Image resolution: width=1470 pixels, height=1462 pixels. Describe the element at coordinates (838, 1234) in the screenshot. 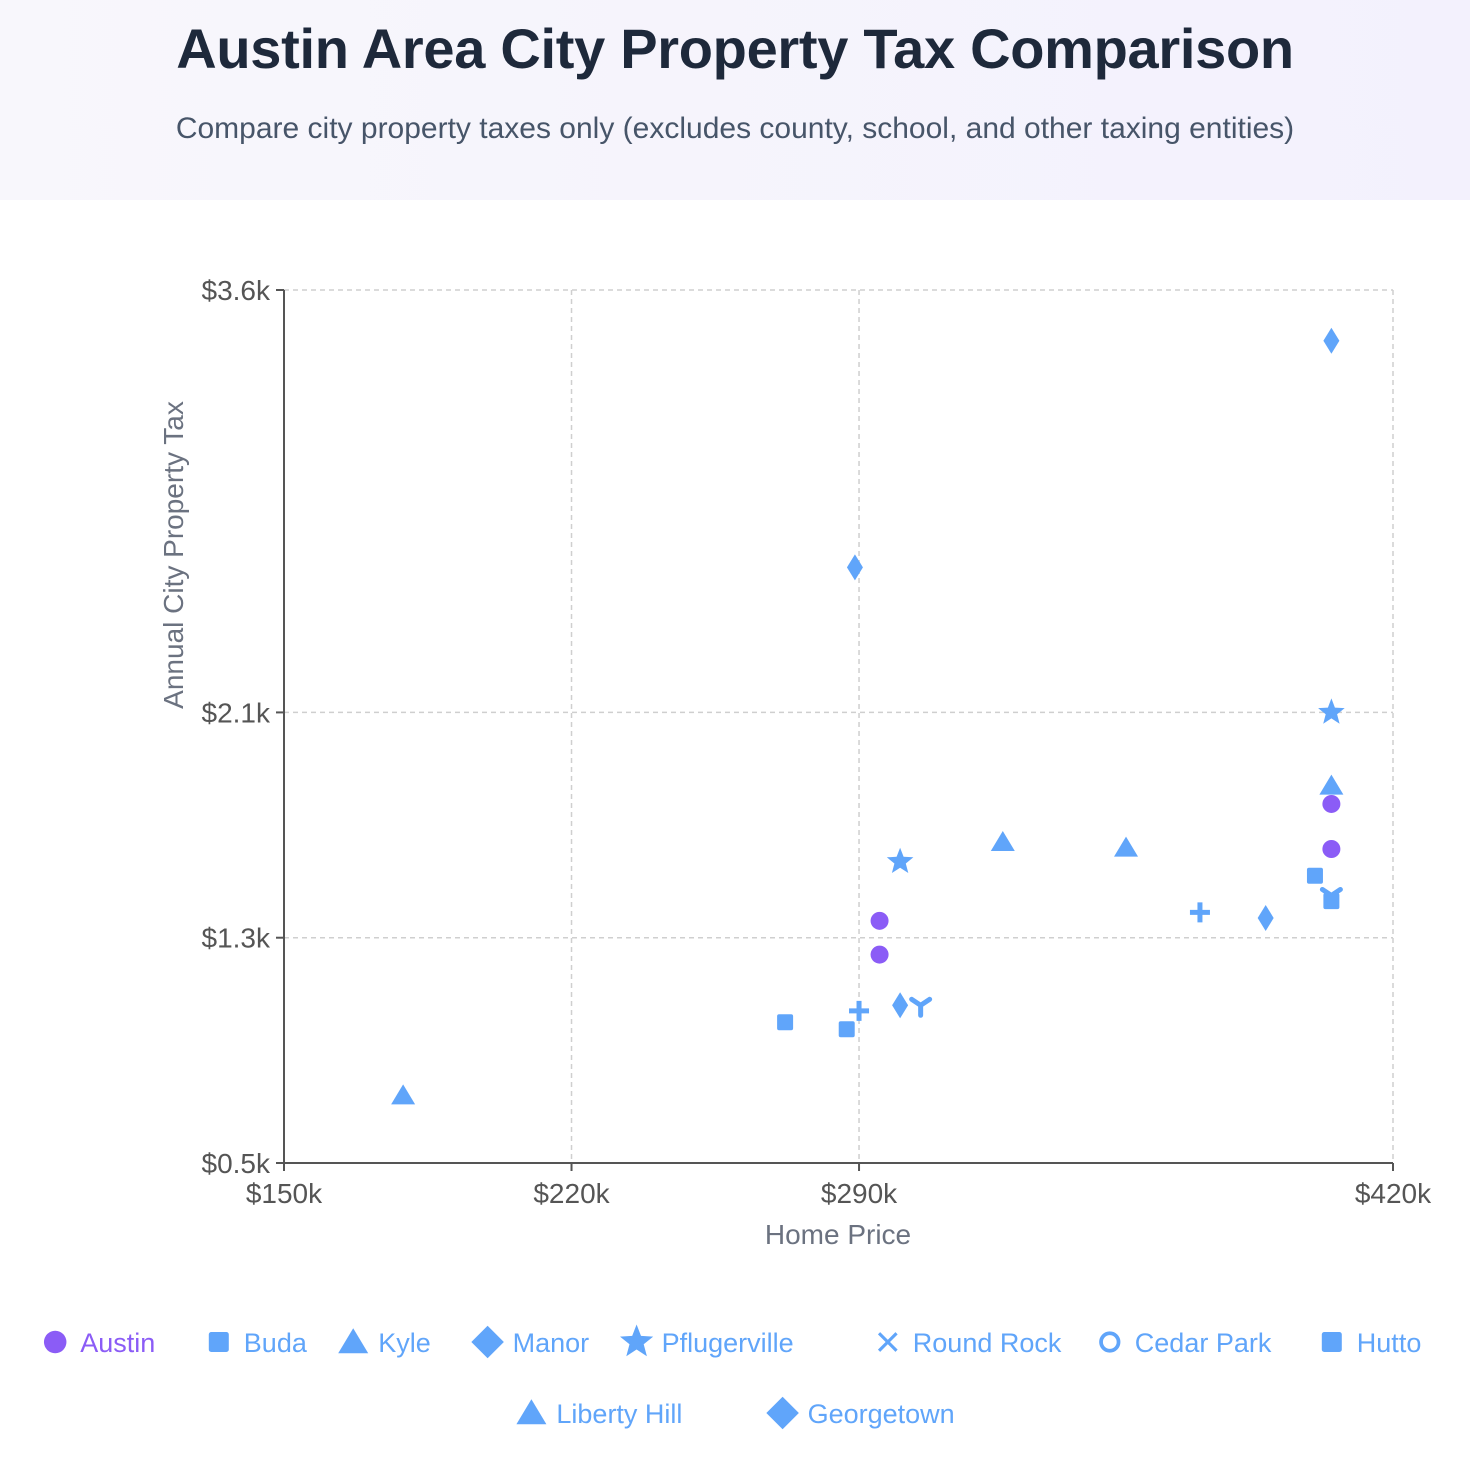

I see `x-axis-label: Home Price` at that location.